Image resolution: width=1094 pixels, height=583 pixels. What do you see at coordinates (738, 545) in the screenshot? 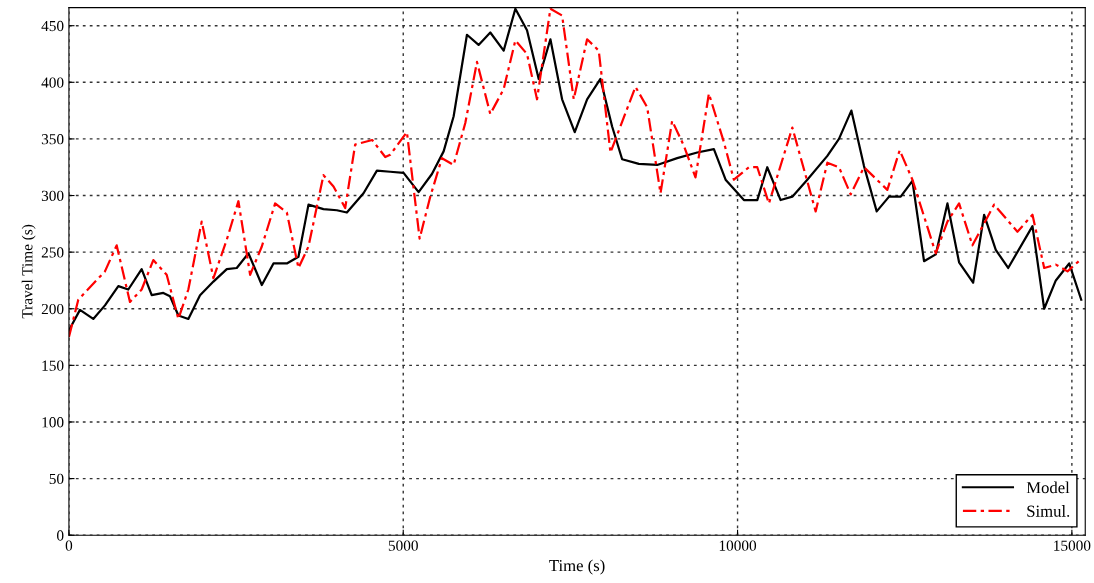
I see `x-tick-label: 10000` at bounding box center [738, 545].